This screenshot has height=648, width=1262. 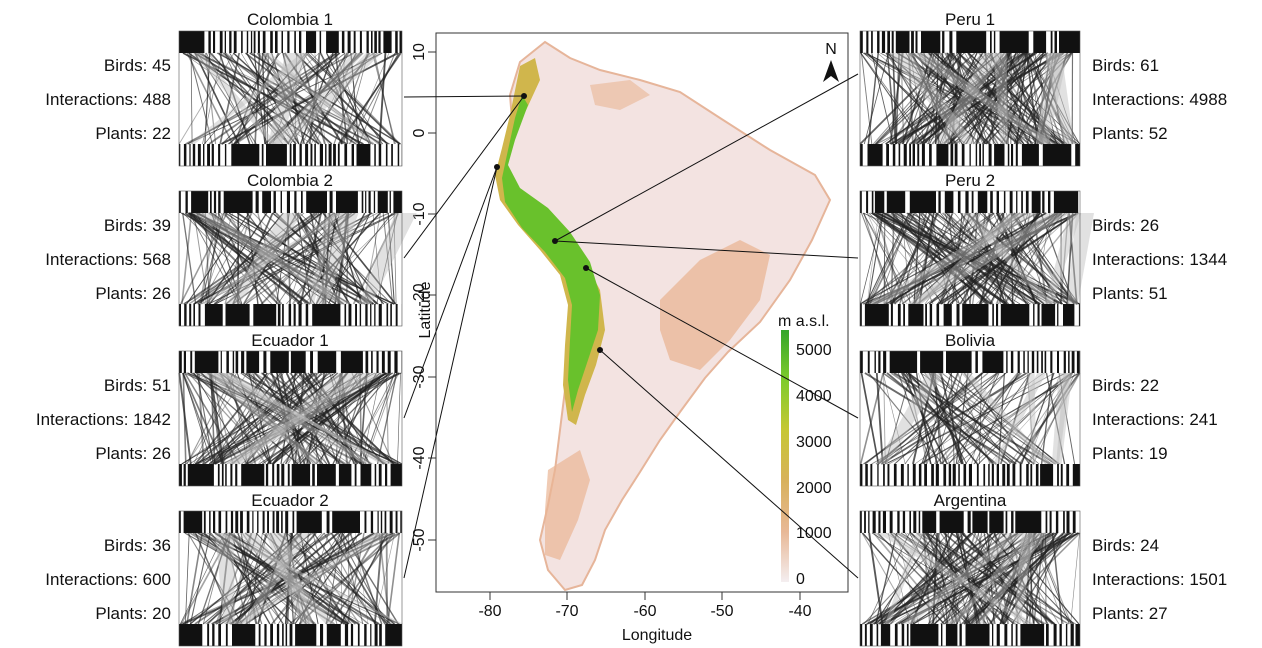 I want to click on y-axis-label: Latitude, so click(x=425, y=309).